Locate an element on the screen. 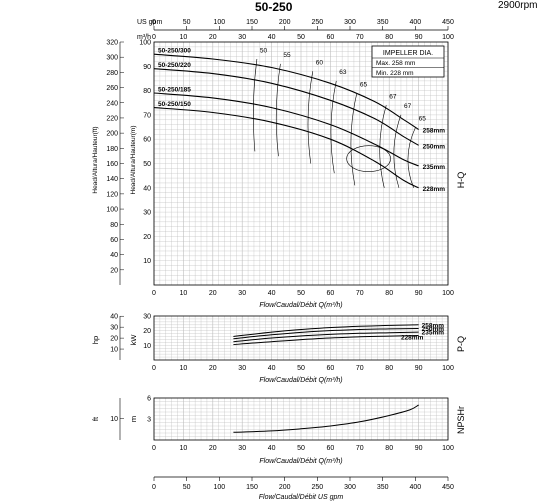 This screenshot has width=560, height=504. hq-y-tick-ft: 180 is located at coordinates (112, 149).